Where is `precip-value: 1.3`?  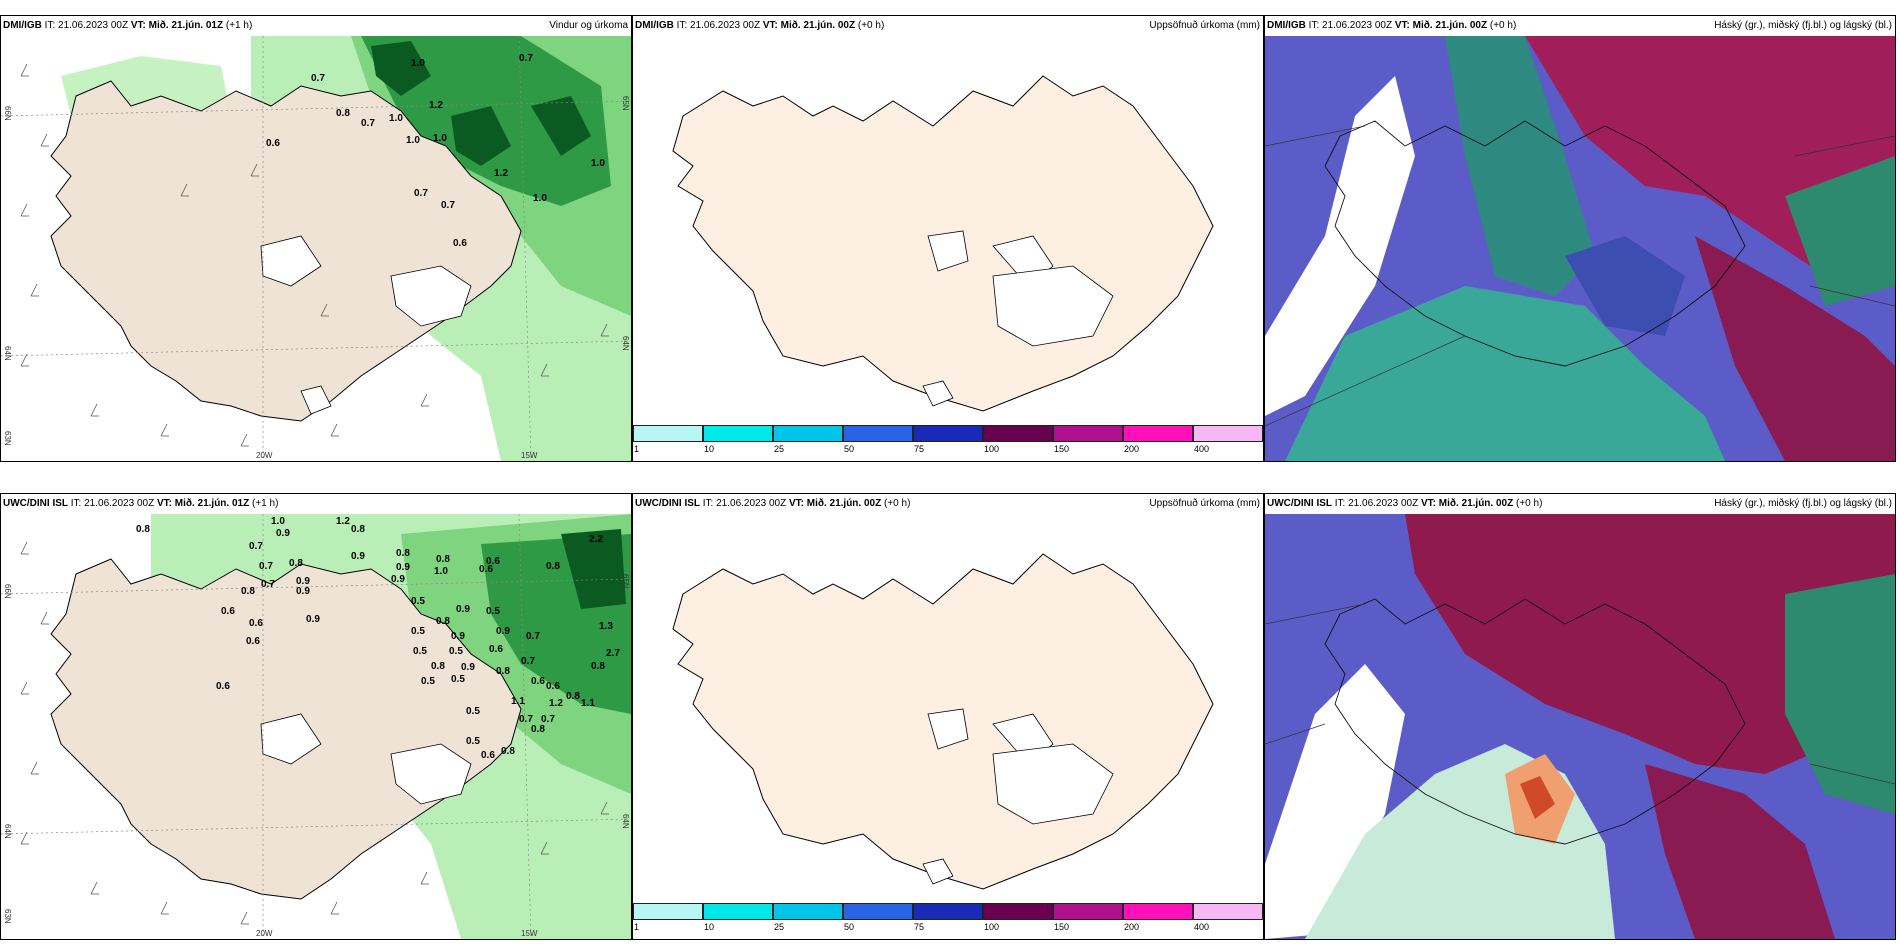 precip-value: 1.3 is located at coordinates (606, 626).